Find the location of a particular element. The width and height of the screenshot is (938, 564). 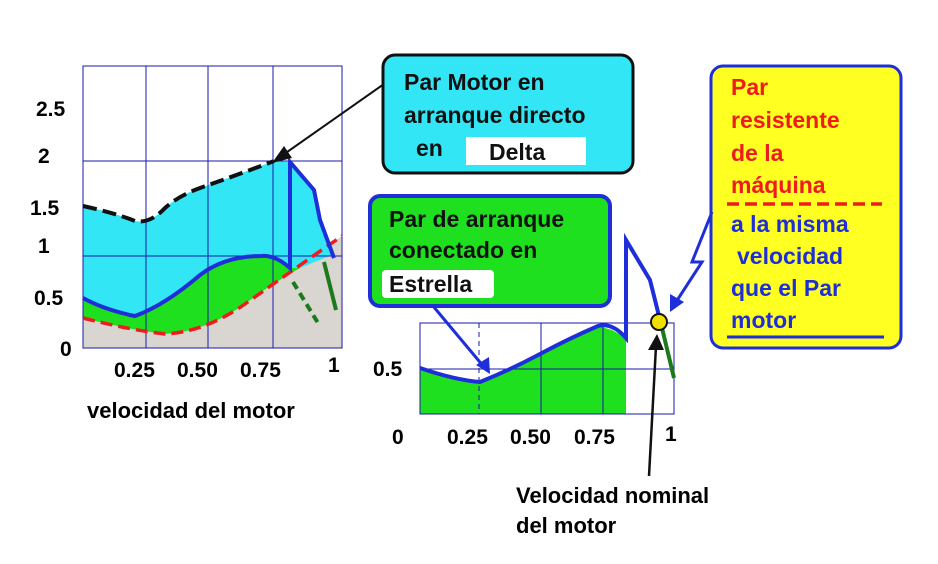

left-x-tick: 0.50 is located at coordinates (197, 370).